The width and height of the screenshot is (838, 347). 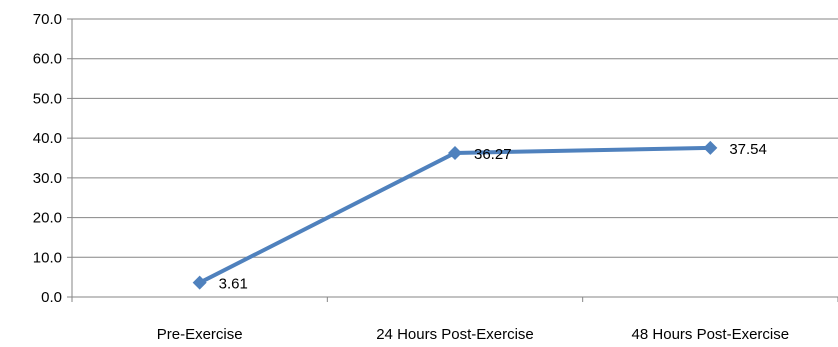 What do you see at coordinates (748, 149) in the screenshot?
I see `data-label: 37.54` at bounding box center [748, 149].